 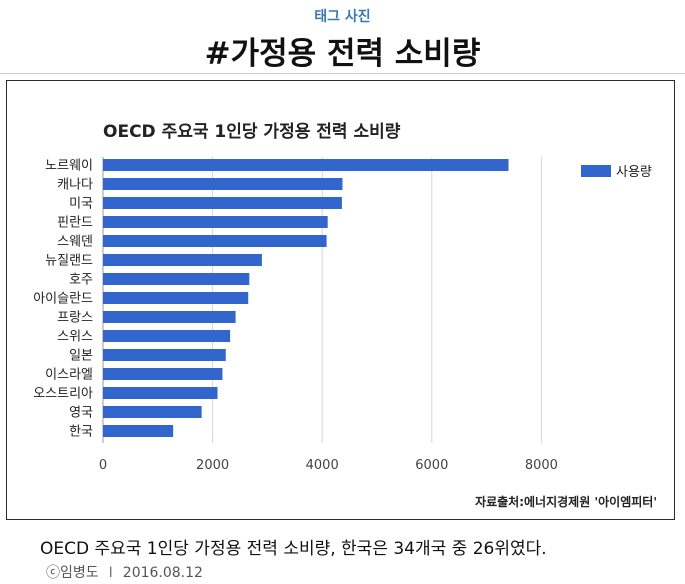 What do you see at coordinates (75, 185) in the screenshot?
I see `y-category-label: 캐나다` at bounding box center [75, 185].